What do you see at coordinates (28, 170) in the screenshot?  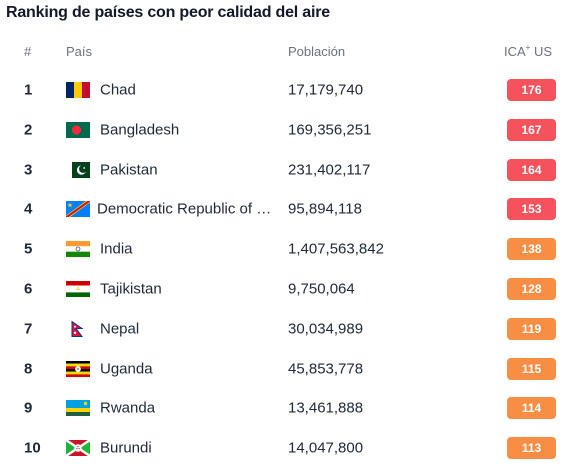 I see `rank-number: 3` at bounding box center [28, 170].